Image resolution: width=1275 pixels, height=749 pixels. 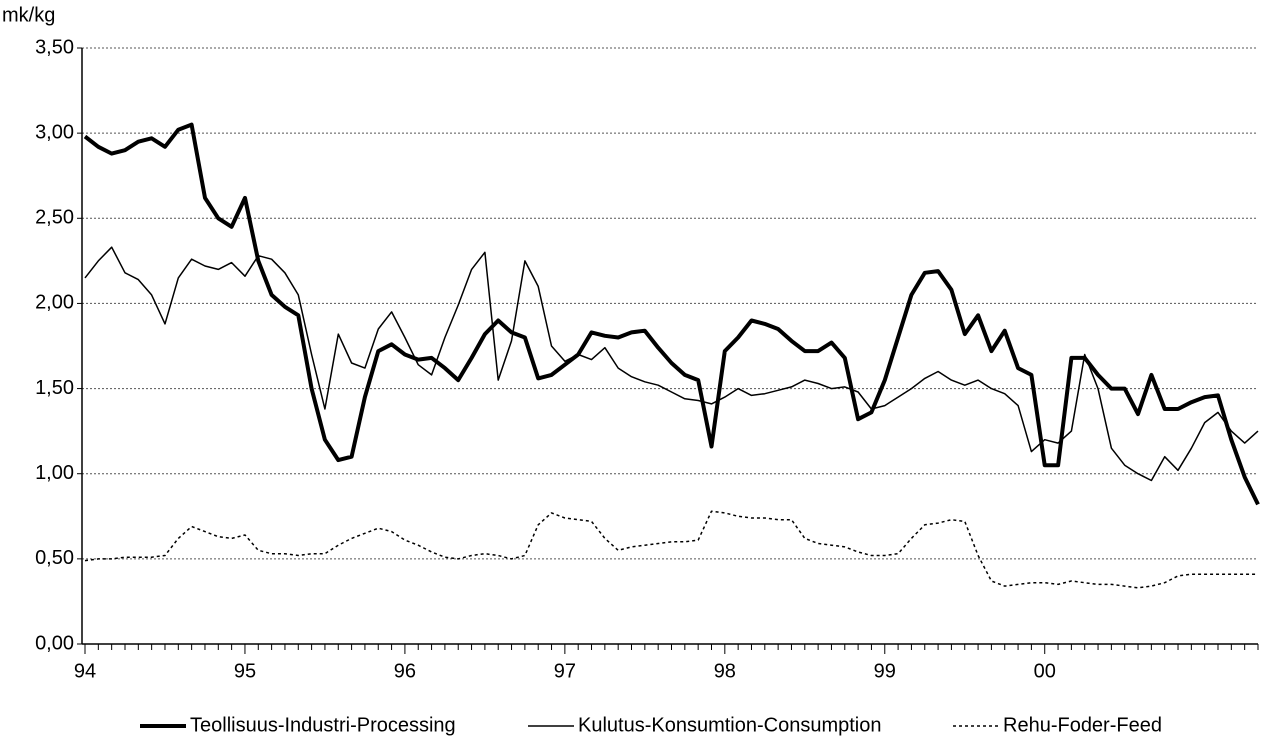 I want to click on x-tick-label: 00, so click(x=1045, y=671).